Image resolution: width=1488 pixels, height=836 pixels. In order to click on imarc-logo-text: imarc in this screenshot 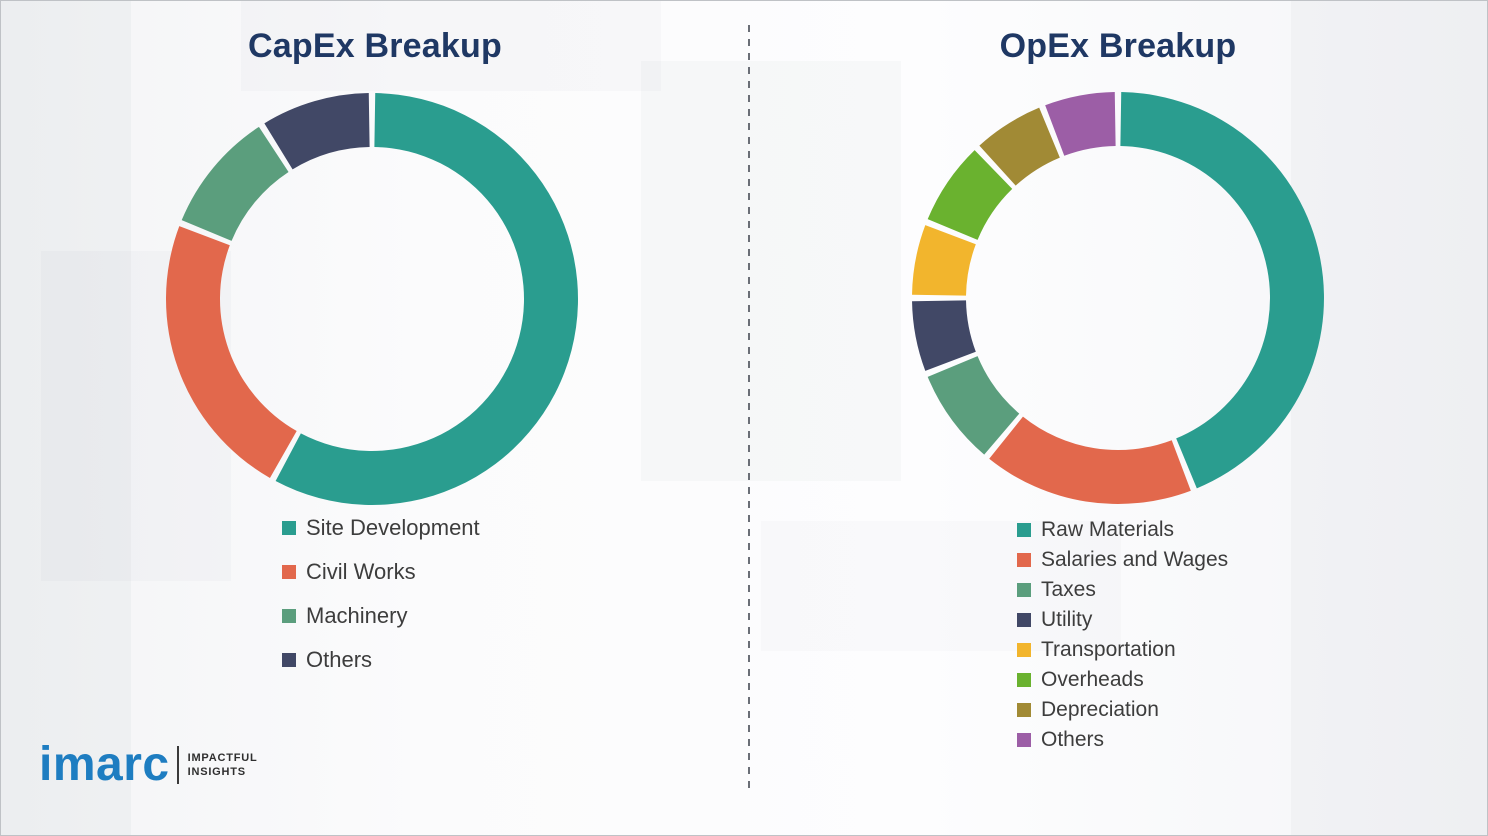, I will do `click(104, 764)`.